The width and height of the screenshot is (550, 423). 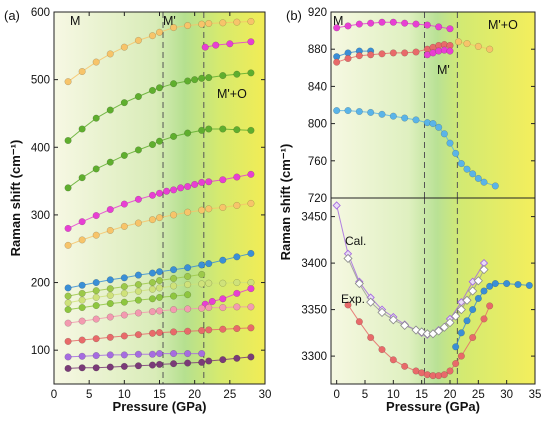 I want to click on panel-a-tag: (a), so click(x=12, y=15).